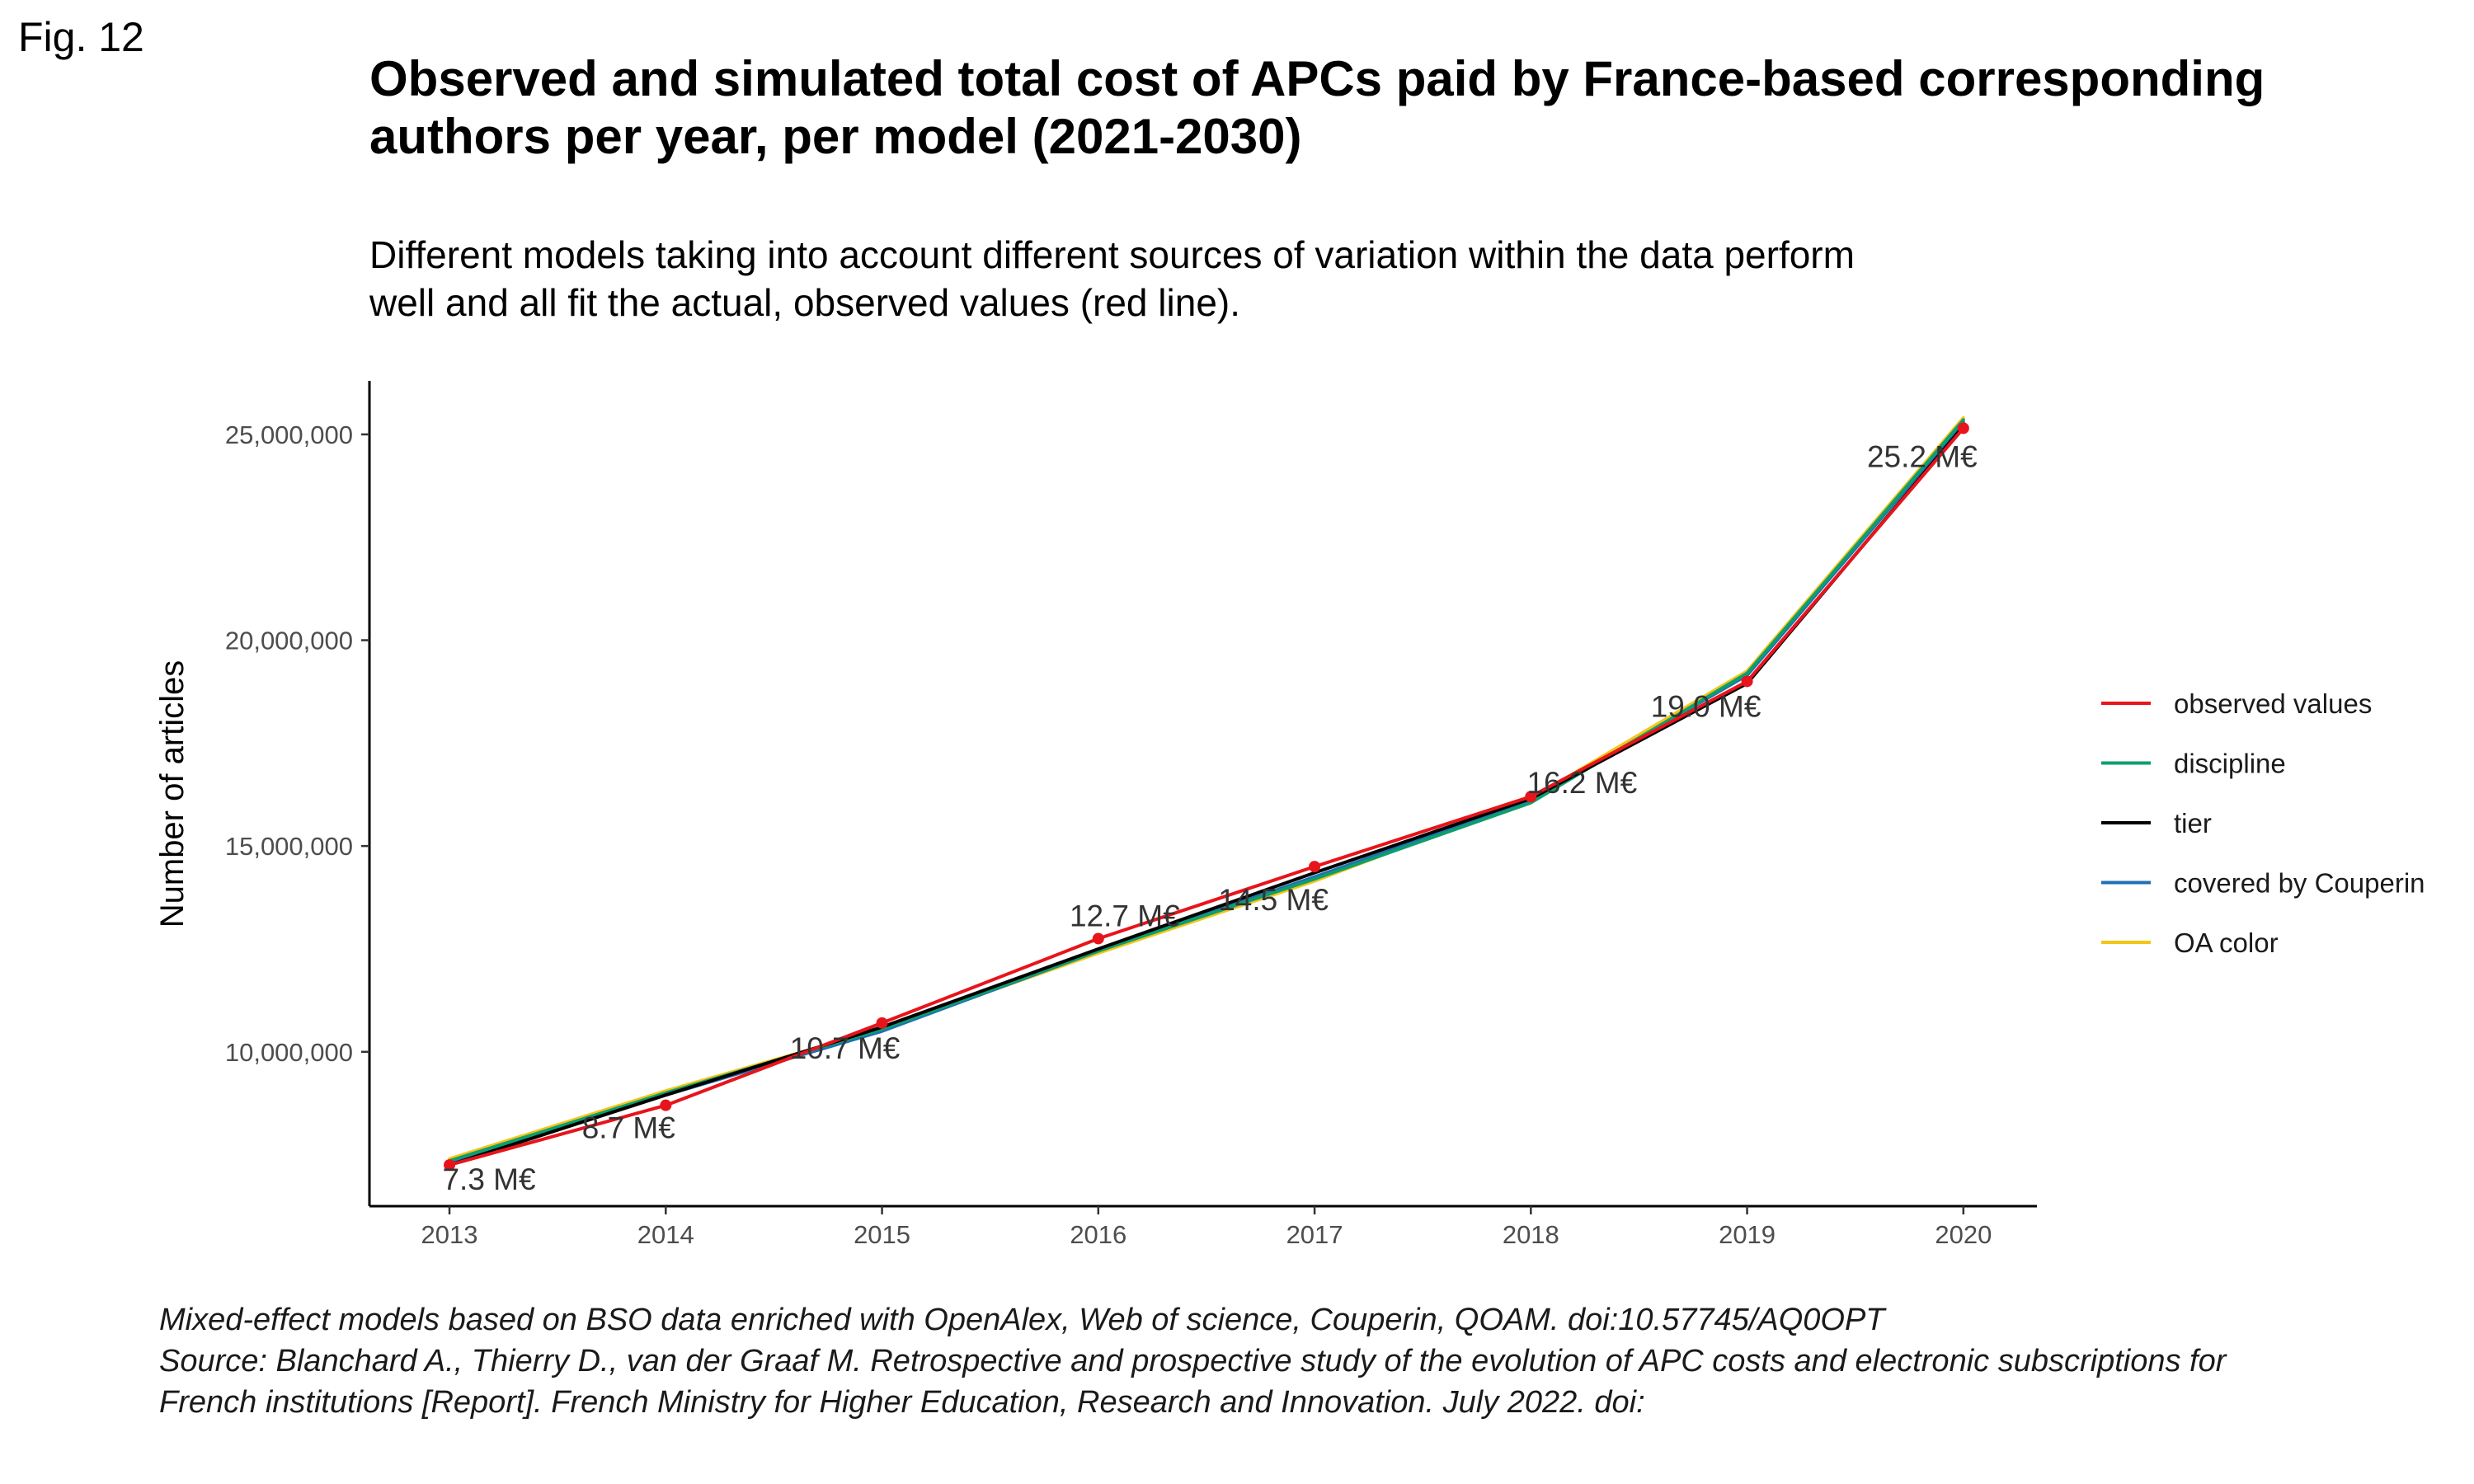 Image resolution: width=2474 pixels, height=1484 pixels. What do you see at coordinates (1273, 900) in the screenshot?
I see `data-label: 14.5 M€` at bounding box center [1273, 900].